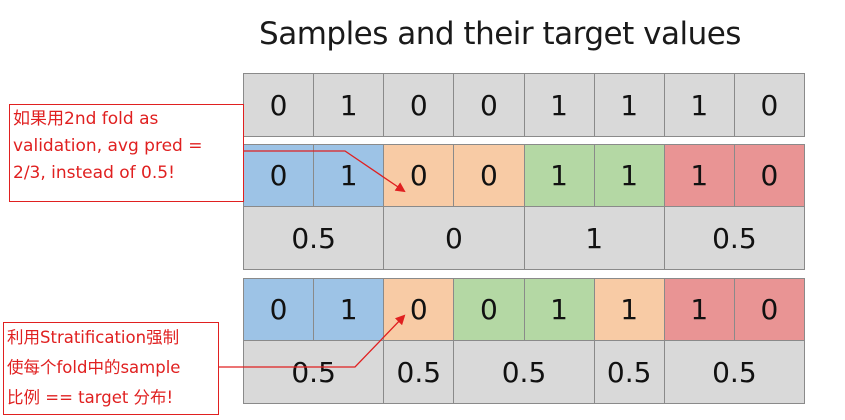  Describe the element at coordinates (108, 146) in the screenshot. I see `annotation-line: validation, avg pred =` at that location.